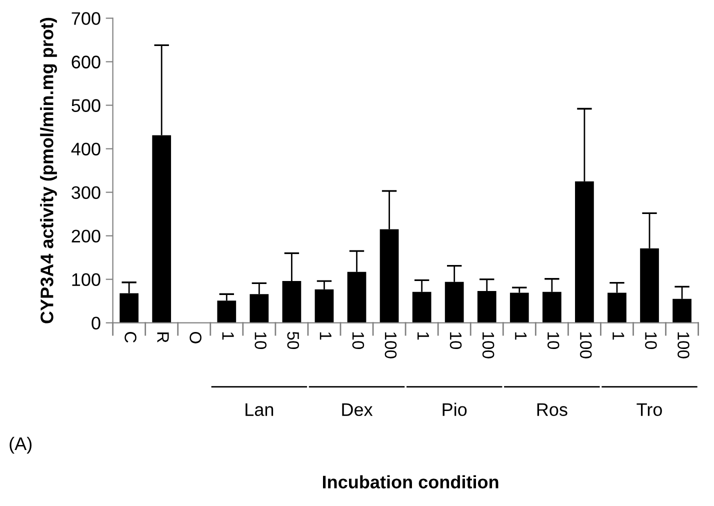  Describe the element at coordinates (86, 62) in the screenshot. I see `y-tick-label: 600` at that location.